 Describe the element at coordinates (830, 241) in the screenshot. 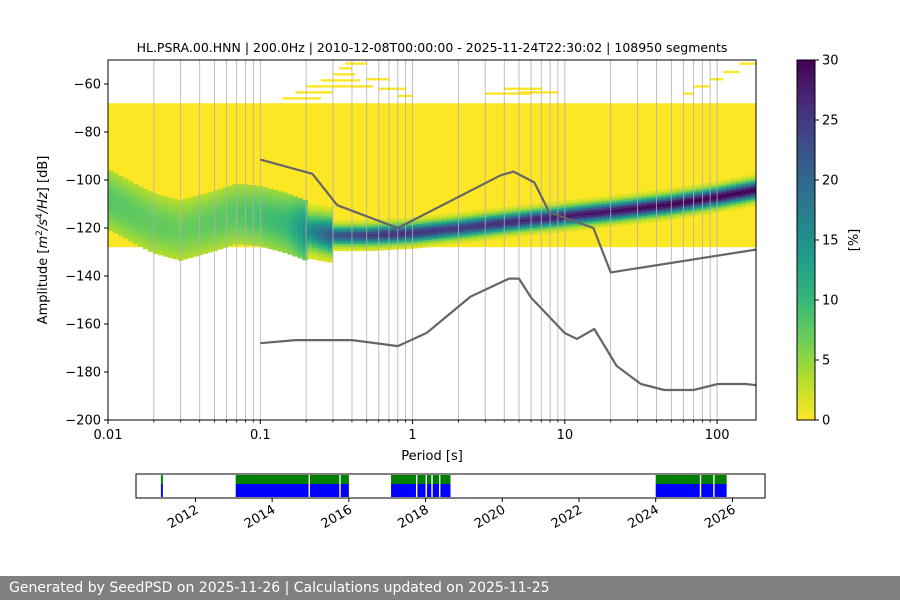

I see `colorbar-tick-label: 15` at that location.